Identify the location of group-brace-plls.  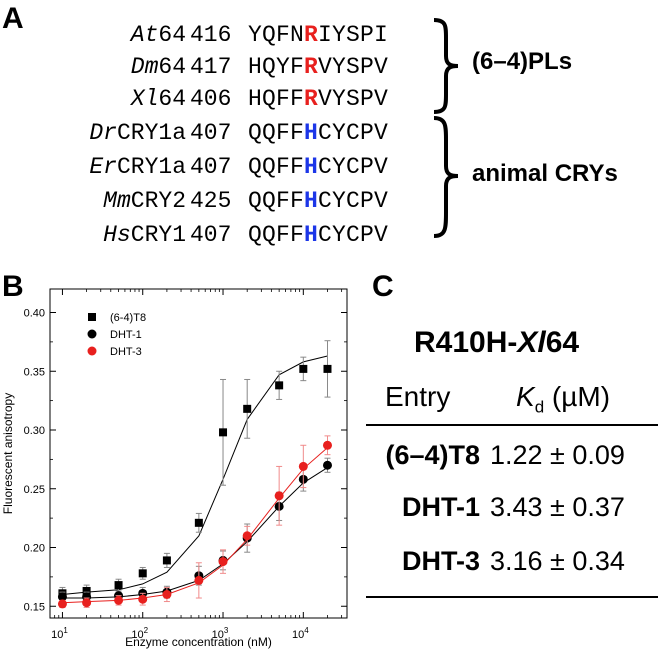
(446, 66).